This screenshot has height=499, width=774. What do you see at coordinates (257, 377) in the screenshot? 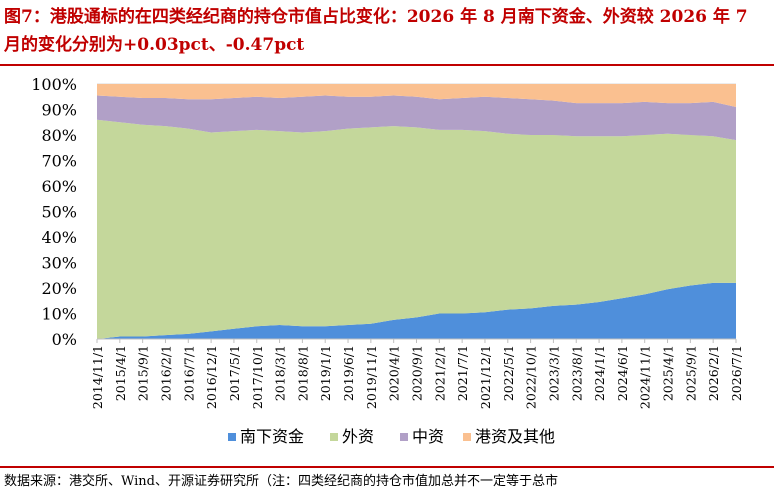
I see `x-tick-label-2017-10-1: 2017/10/1` at bounding box center [257, 377].